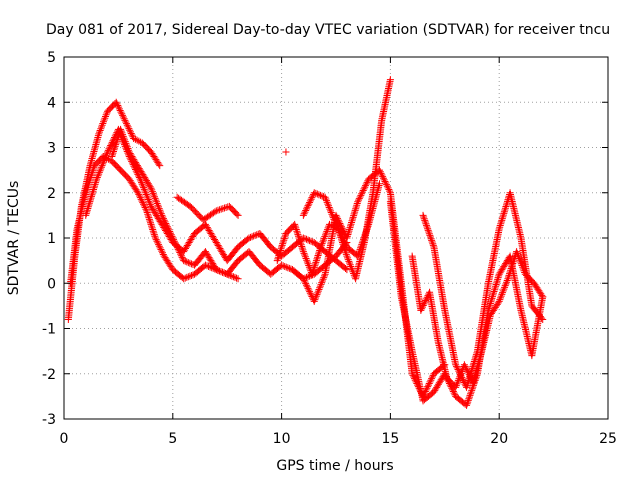 Image resolution: width=640 pixels, height=480 pixels. I want to click on y-tick-label: 0, so click(51, 284).